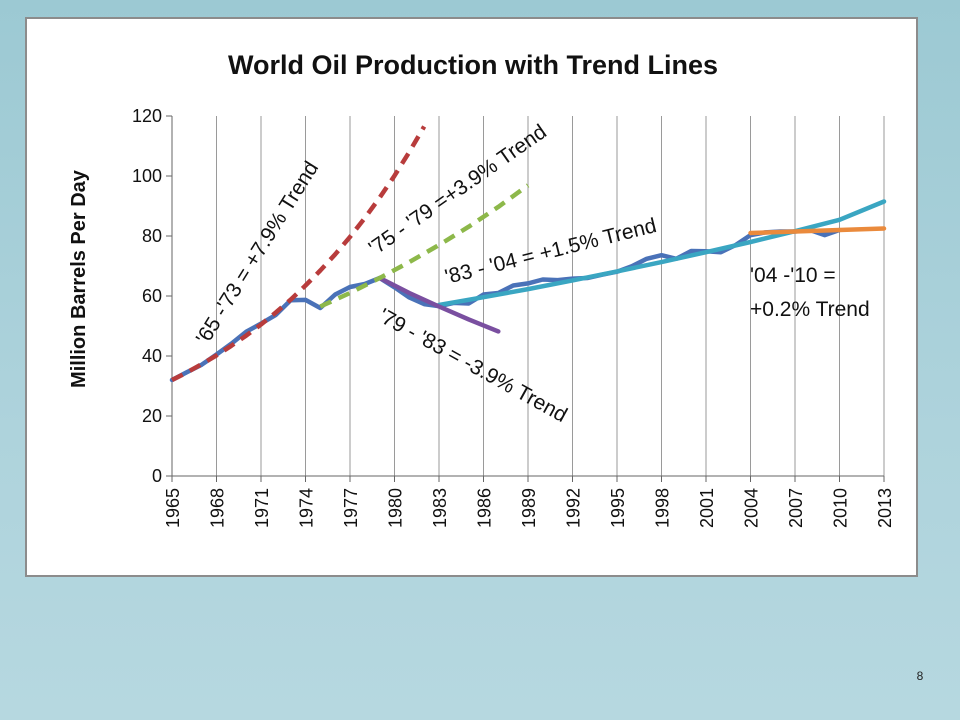  I want to click on x-tick-label: 2001, so click(707, 508).